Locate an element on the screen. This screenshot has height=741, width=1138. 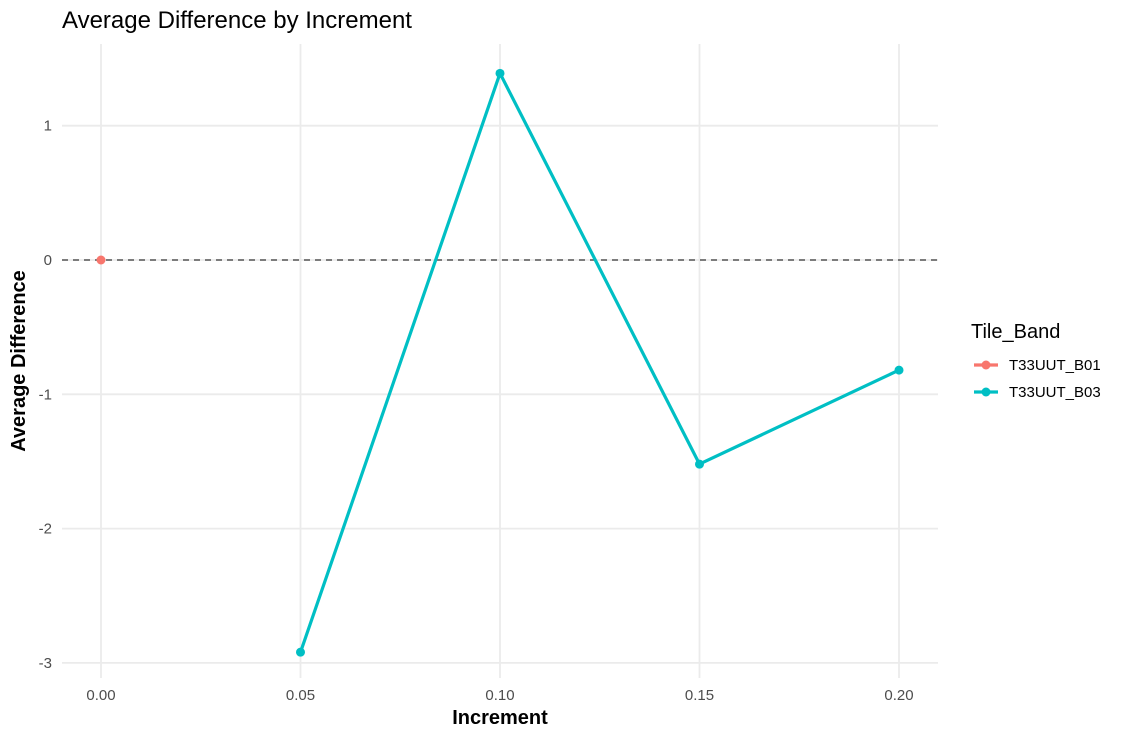
y-axis-title: Average Difference is located at coordinates (19, 361).